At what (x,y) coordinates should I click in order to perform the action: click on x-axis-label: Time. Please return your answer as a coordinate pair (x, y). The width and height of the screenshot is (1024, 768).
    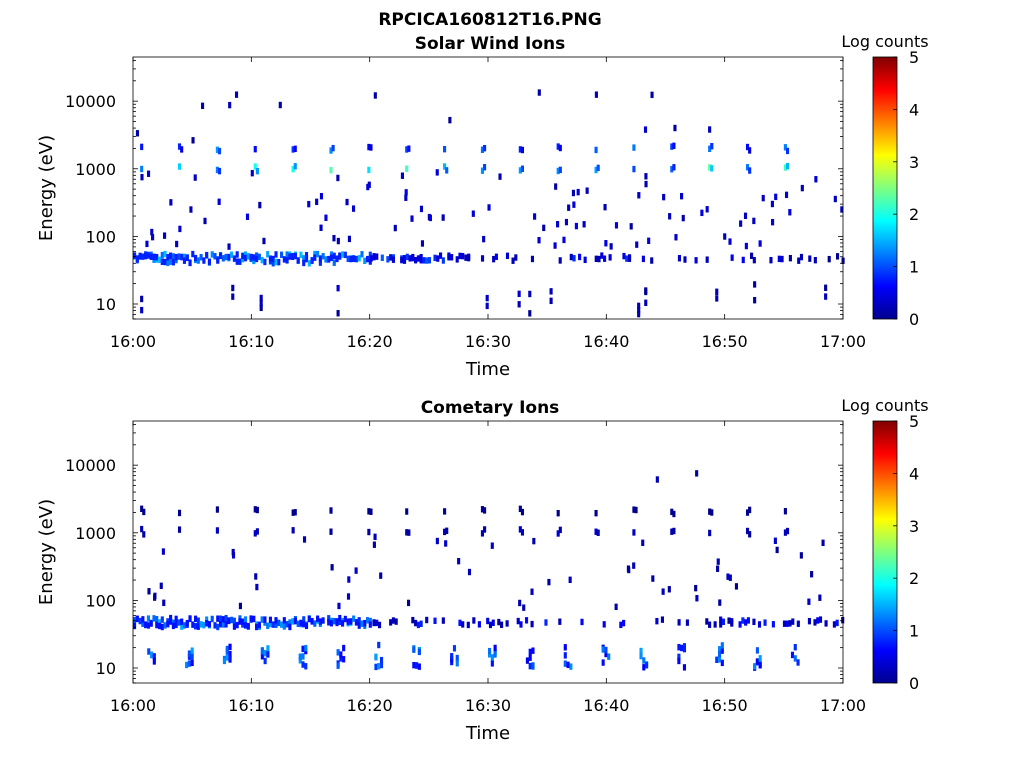
    Looking at the image, I should click on (487, 369).